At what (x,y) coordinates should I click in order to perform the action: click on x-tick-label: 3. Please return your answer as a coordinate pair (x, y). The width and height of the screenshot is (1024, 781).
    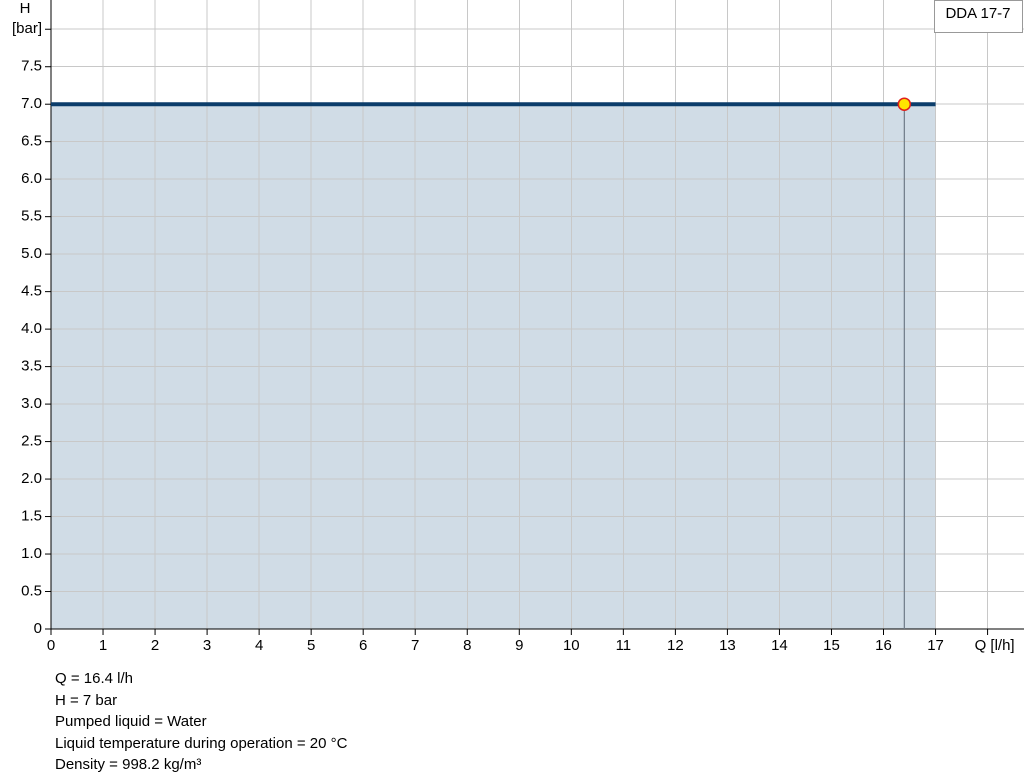
    Looking at the image, I should click on (207, 645).